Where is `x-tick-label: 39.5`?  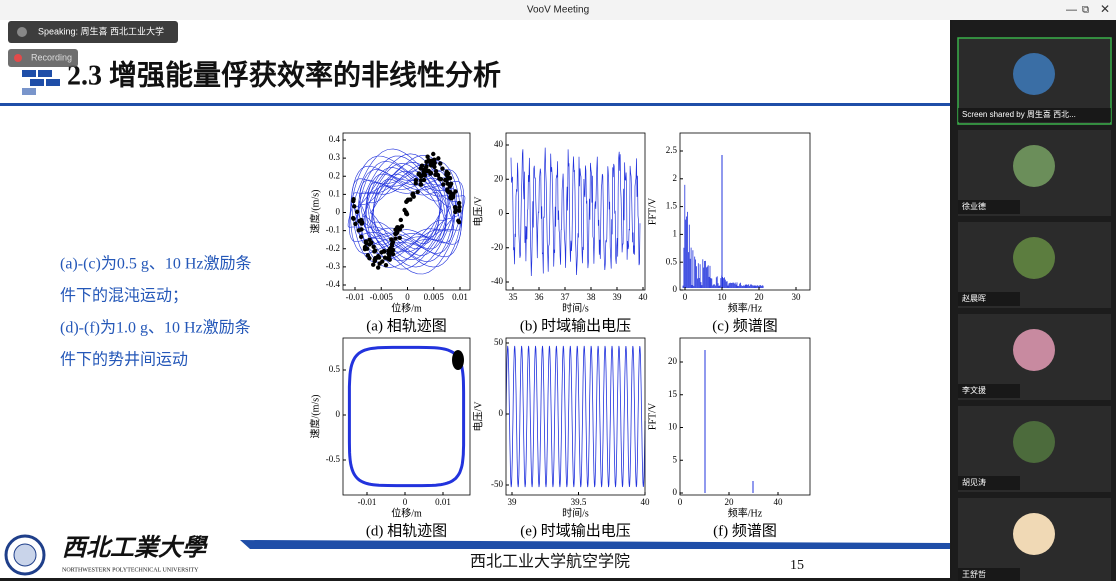 x-tick-label: 39.5 is located at coordinates (579, 502).